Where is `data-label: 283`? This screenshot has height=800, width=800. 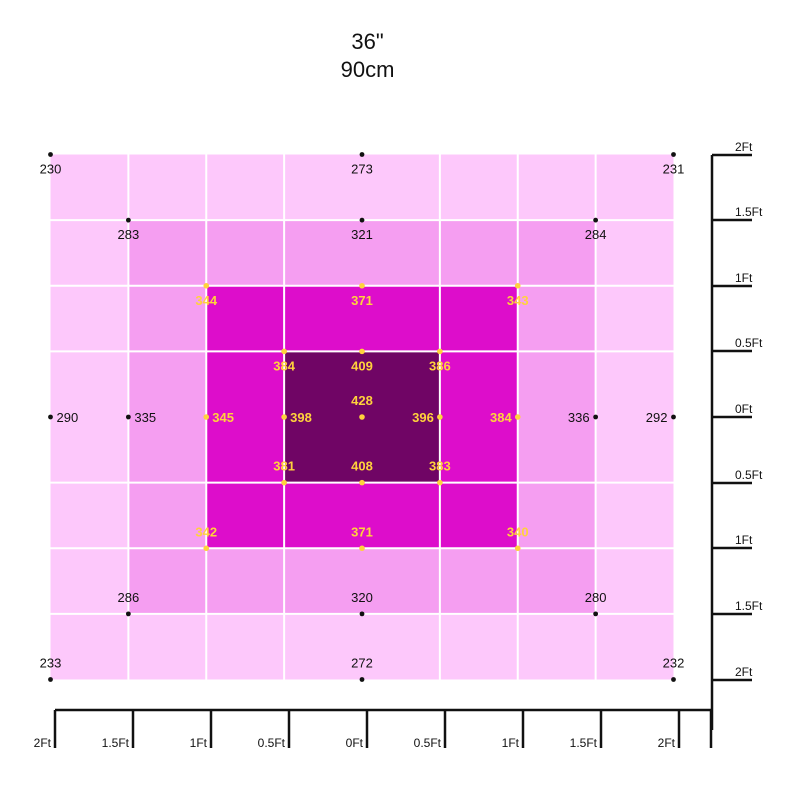
data-label: 283 is located at coordinates (129, 234).